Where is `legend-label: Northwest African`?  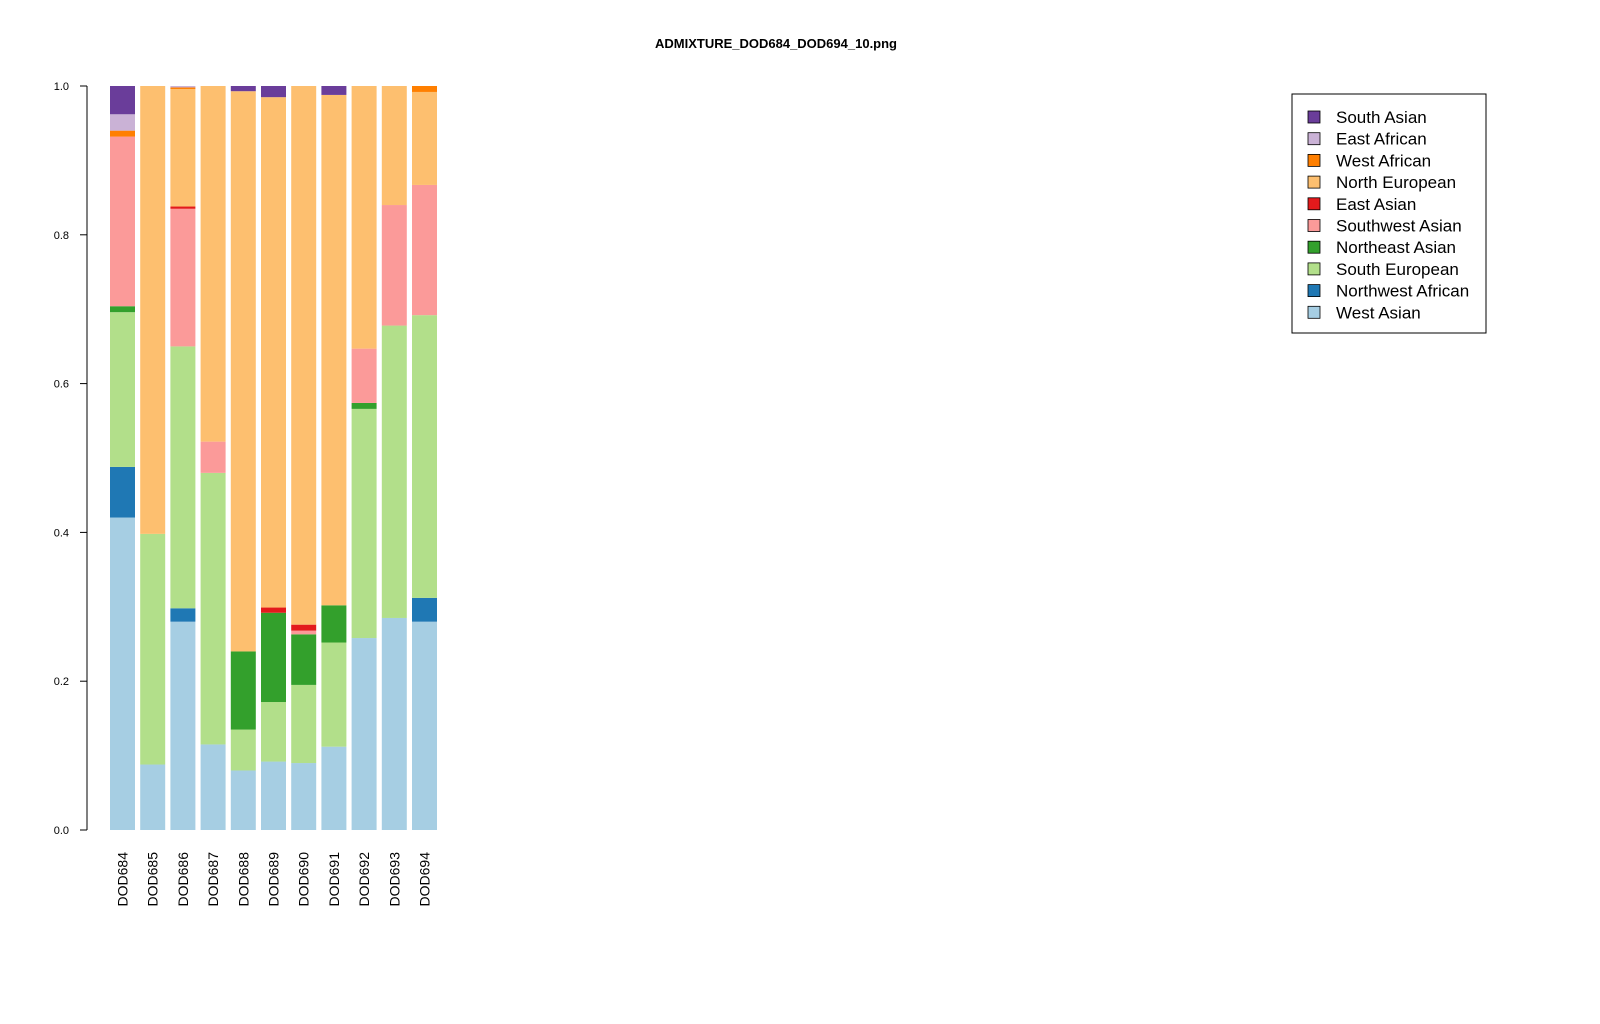
legend-label: Northwest African is located at coordinates (1402, 291).